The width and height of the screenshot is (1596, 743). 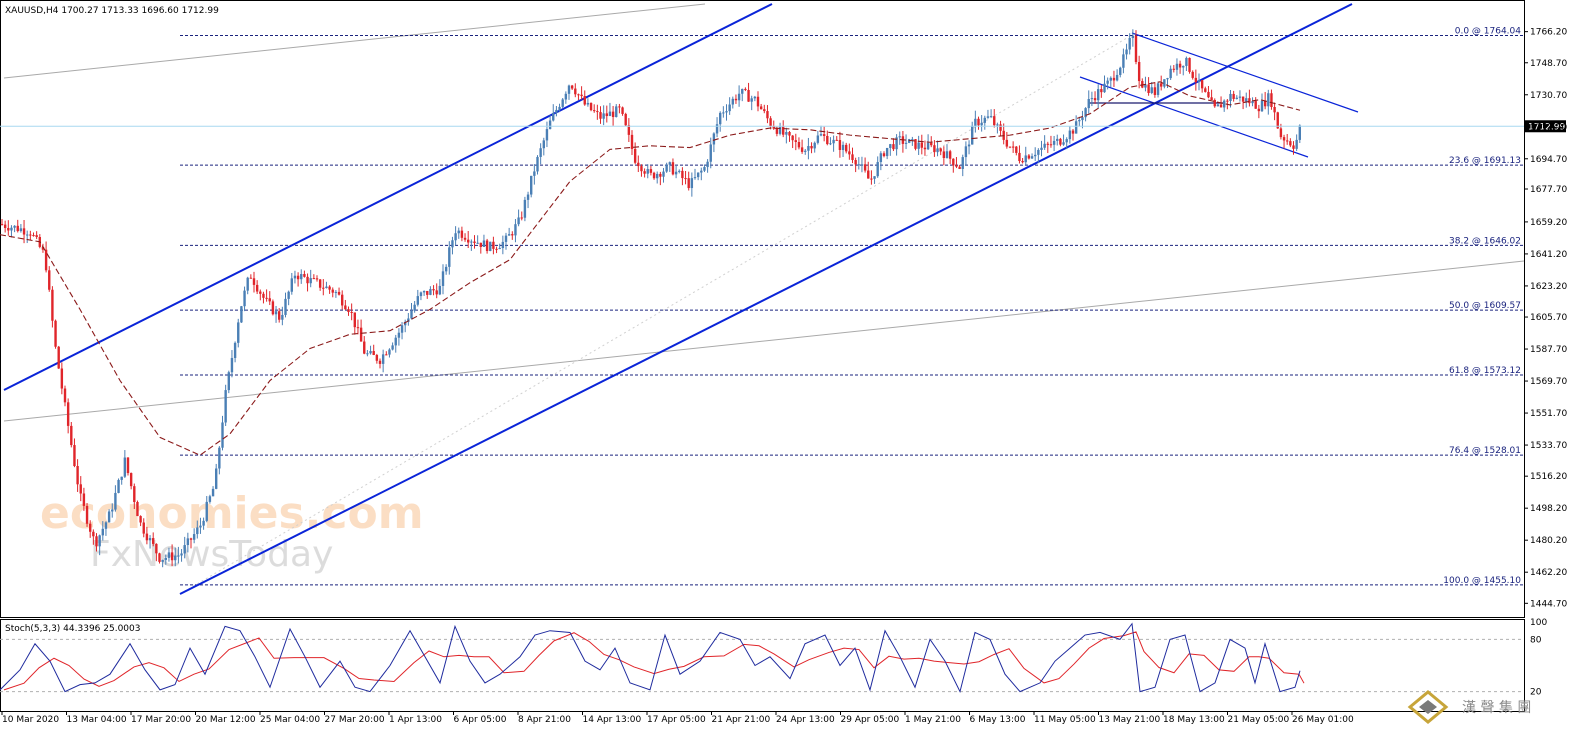 What do you see at coordinates (870, 720) in the screenshot?
I see `x-tick-label: 29 Apr 05:00` at bounding box center [870, 720].